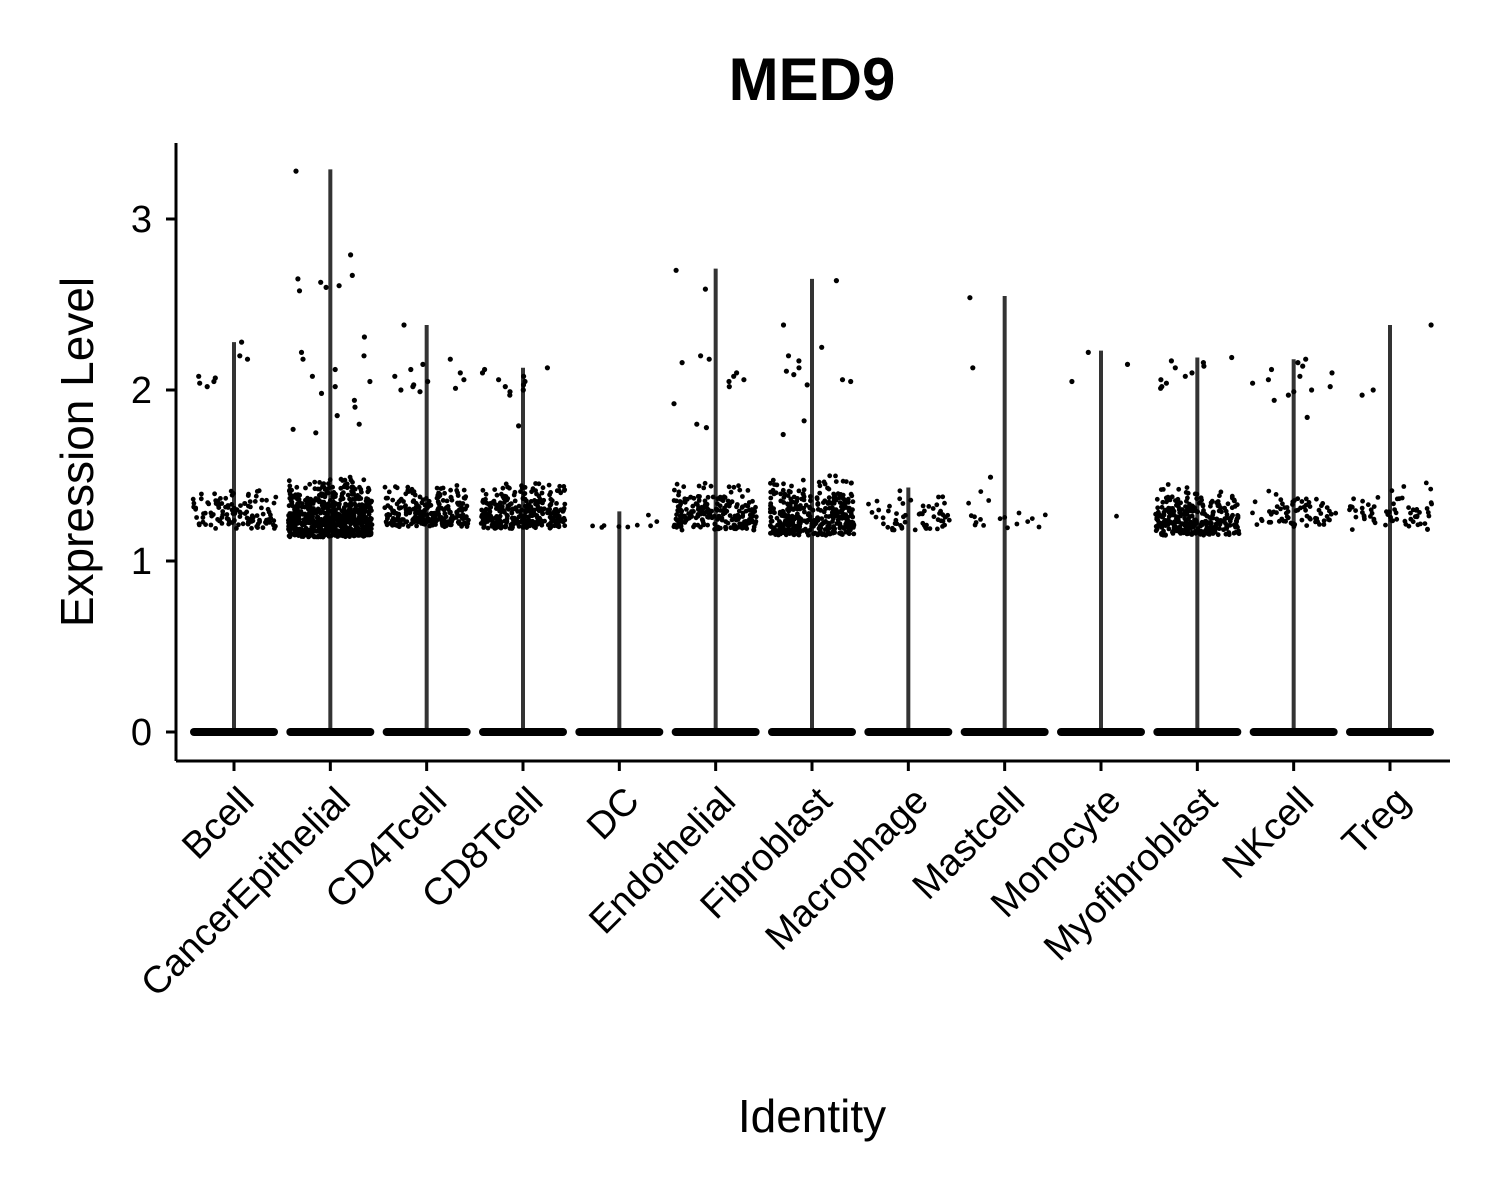 The image size is (1500, 1200). What do you see at coordinates (1197, 545) in the screenshot?
I see `violin-group-myofibroblast` at bounding box center [1197, 545].